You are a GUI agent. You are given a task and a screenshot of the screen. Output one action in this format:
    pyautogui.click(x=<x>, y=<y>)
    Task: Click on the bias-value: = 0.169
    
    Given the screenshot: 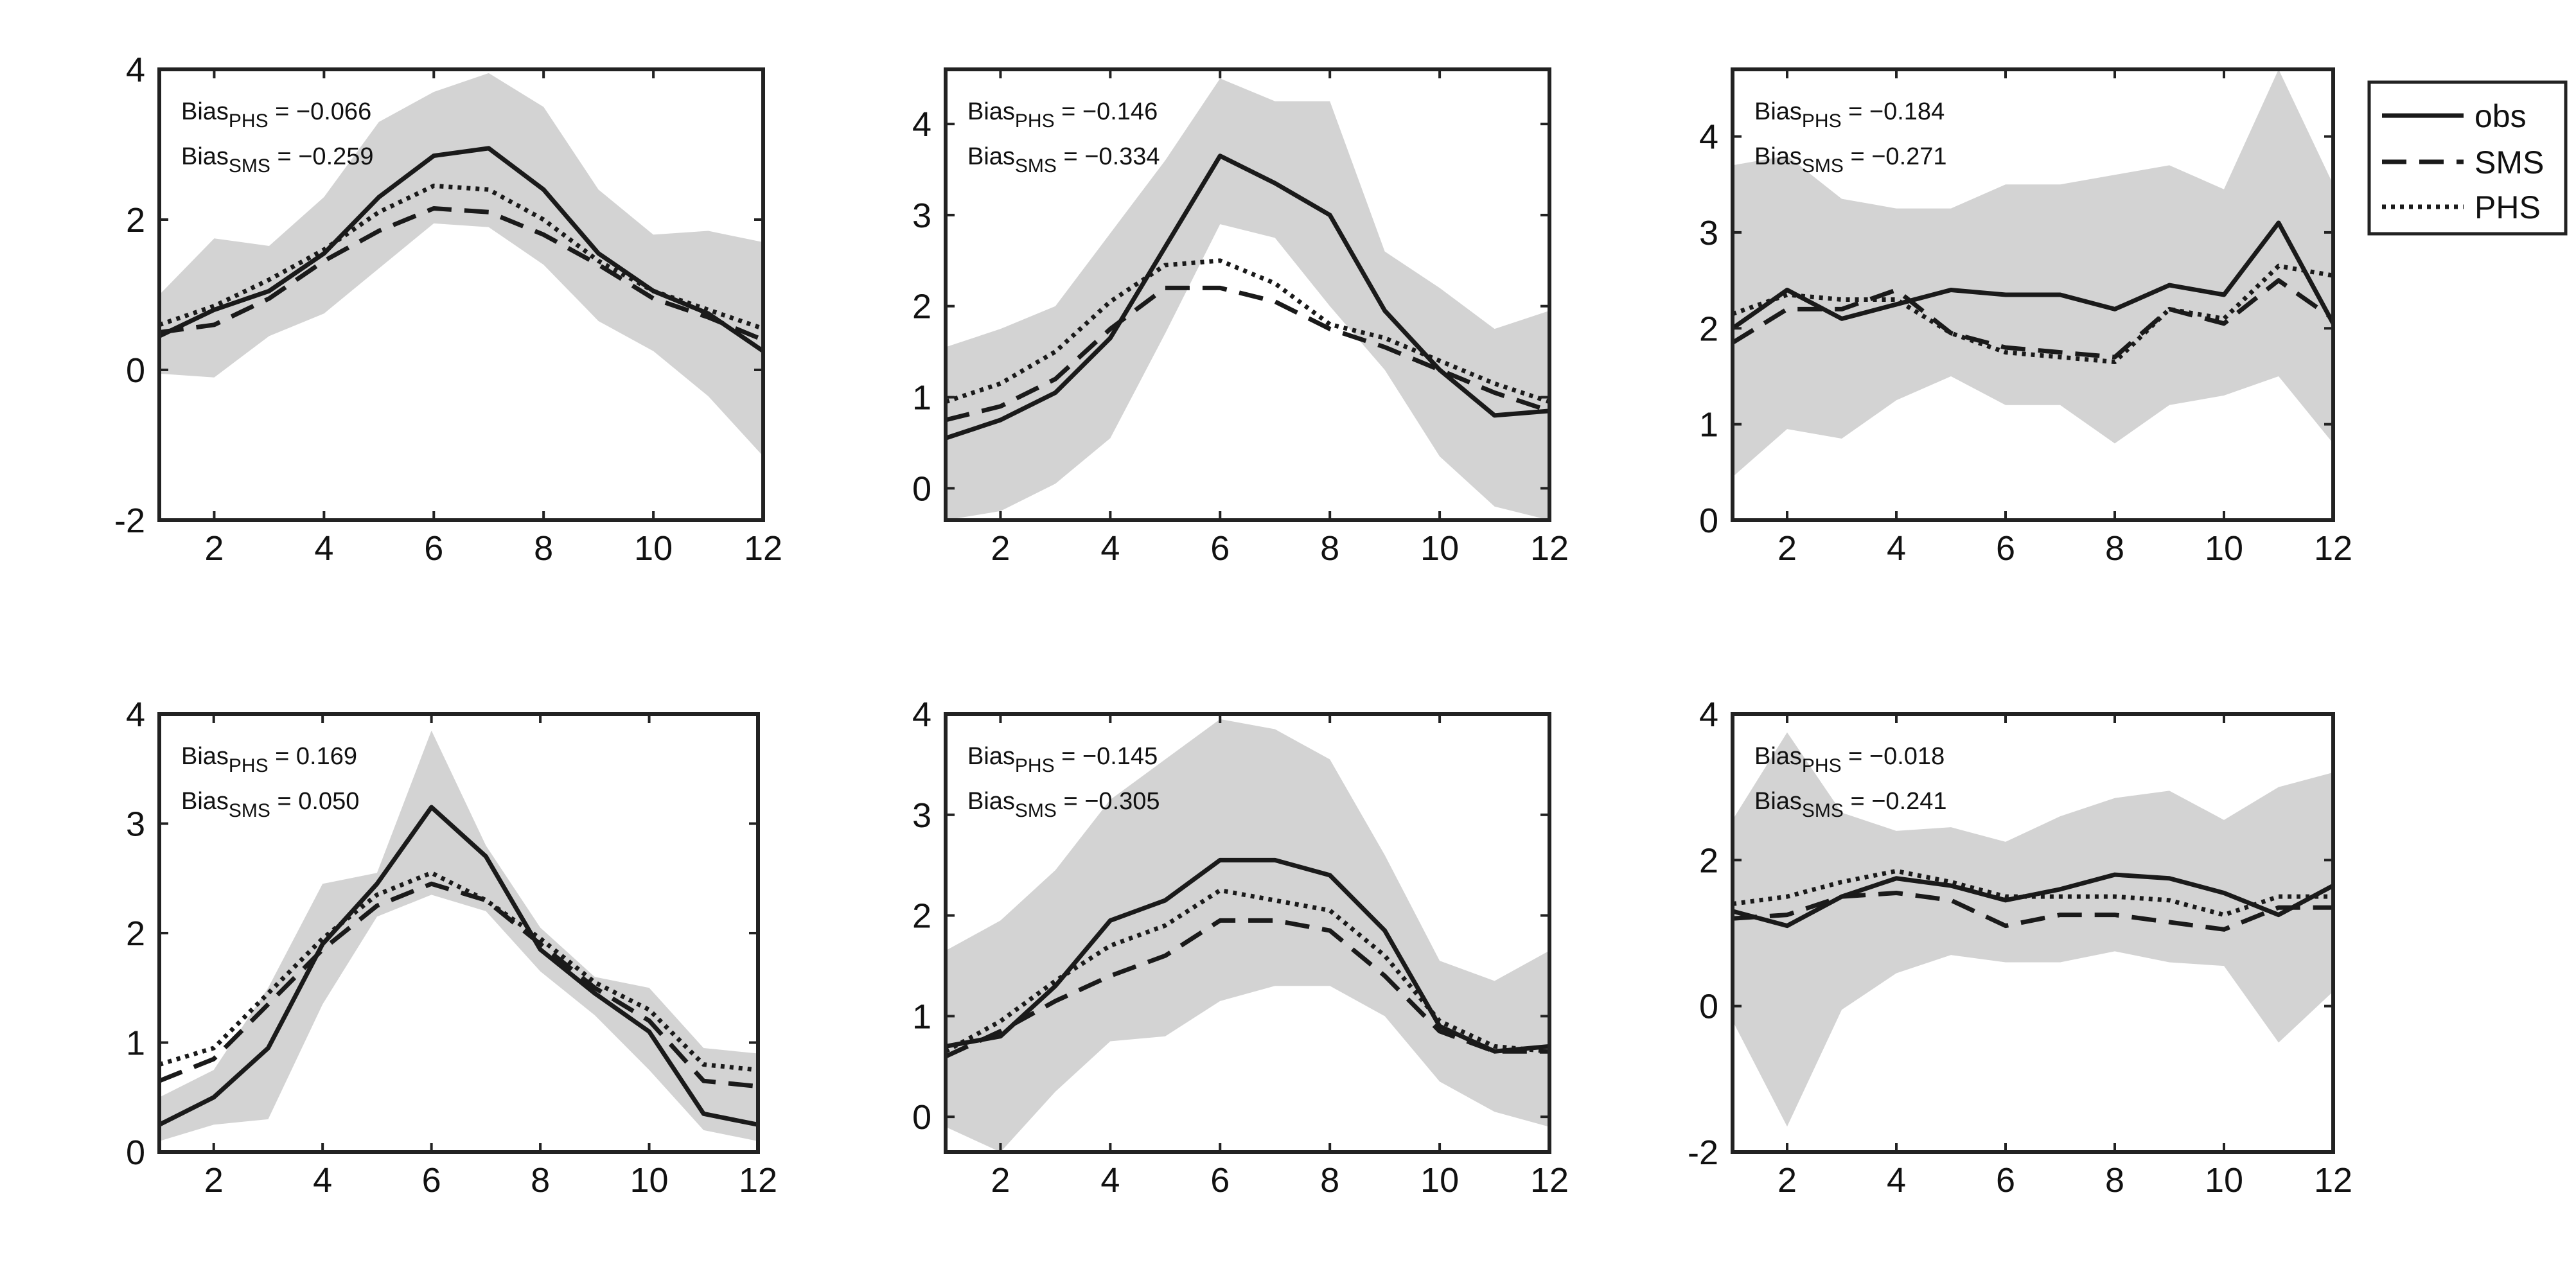 What is the action you would take?
    pyautogui.click(x=313, y=756)
    